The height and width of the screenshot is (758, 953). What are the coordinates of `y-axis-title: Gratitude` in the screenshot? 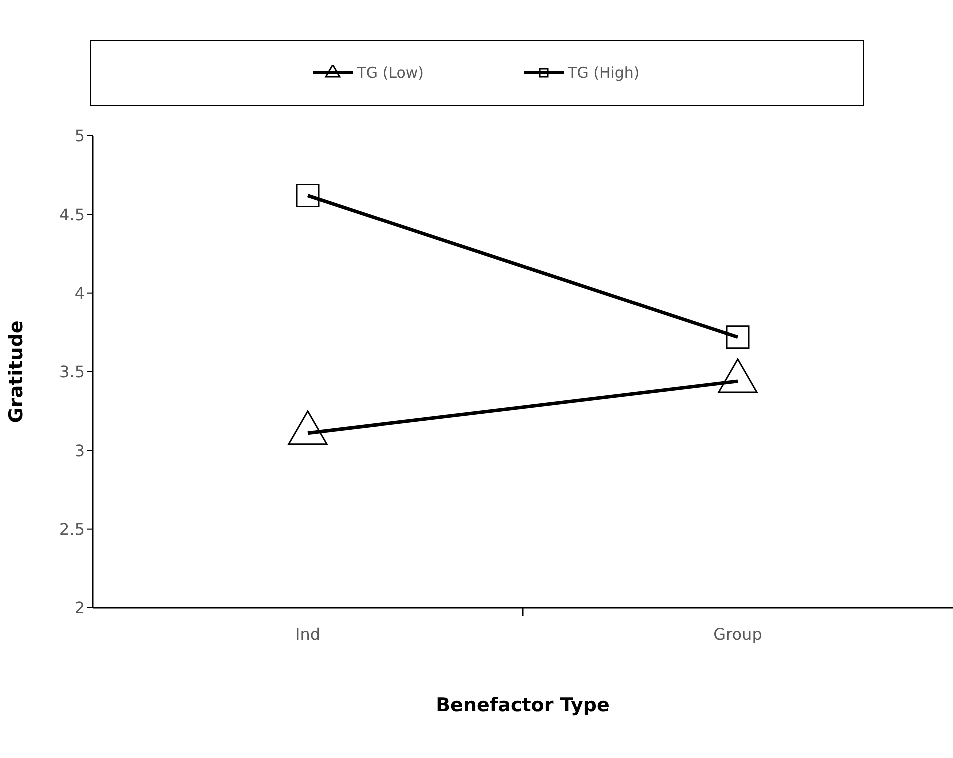 It's located at (17, 372).